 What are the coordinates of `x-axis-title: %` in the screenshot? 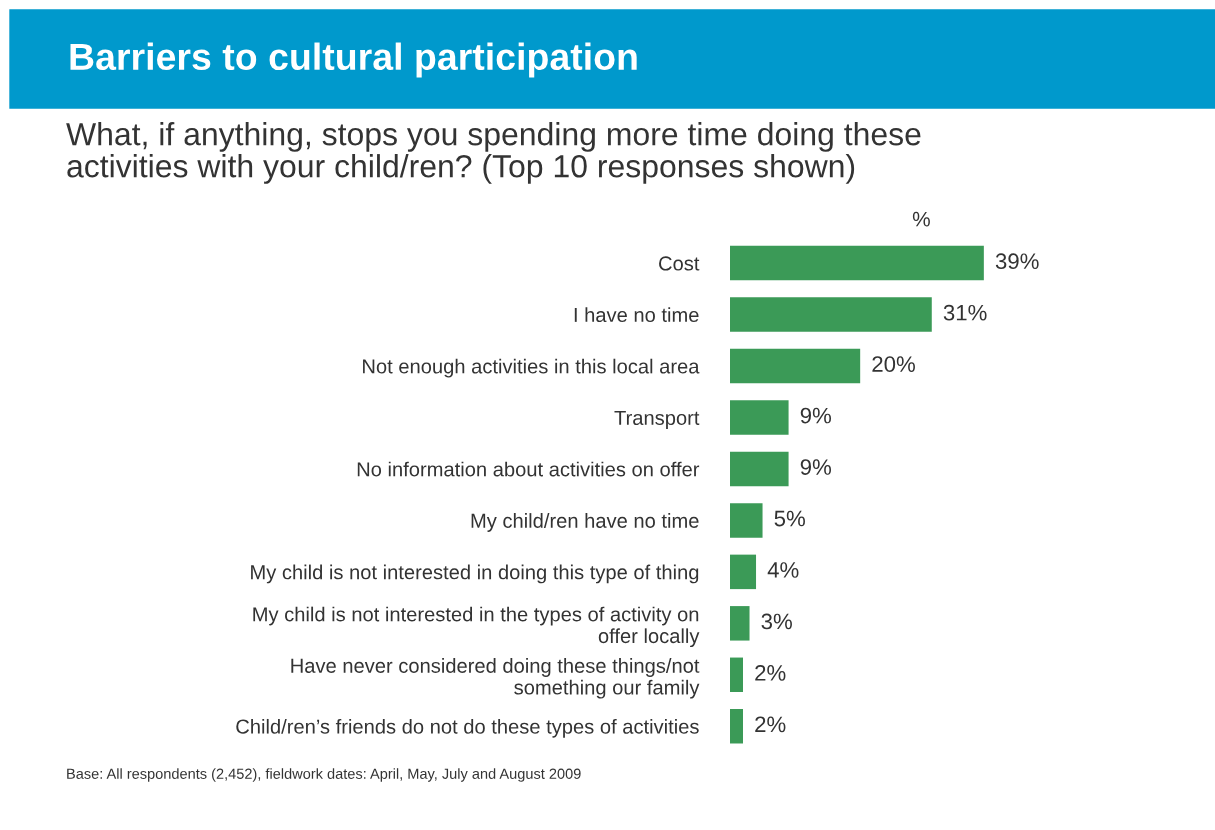 It's located at (921, 219).